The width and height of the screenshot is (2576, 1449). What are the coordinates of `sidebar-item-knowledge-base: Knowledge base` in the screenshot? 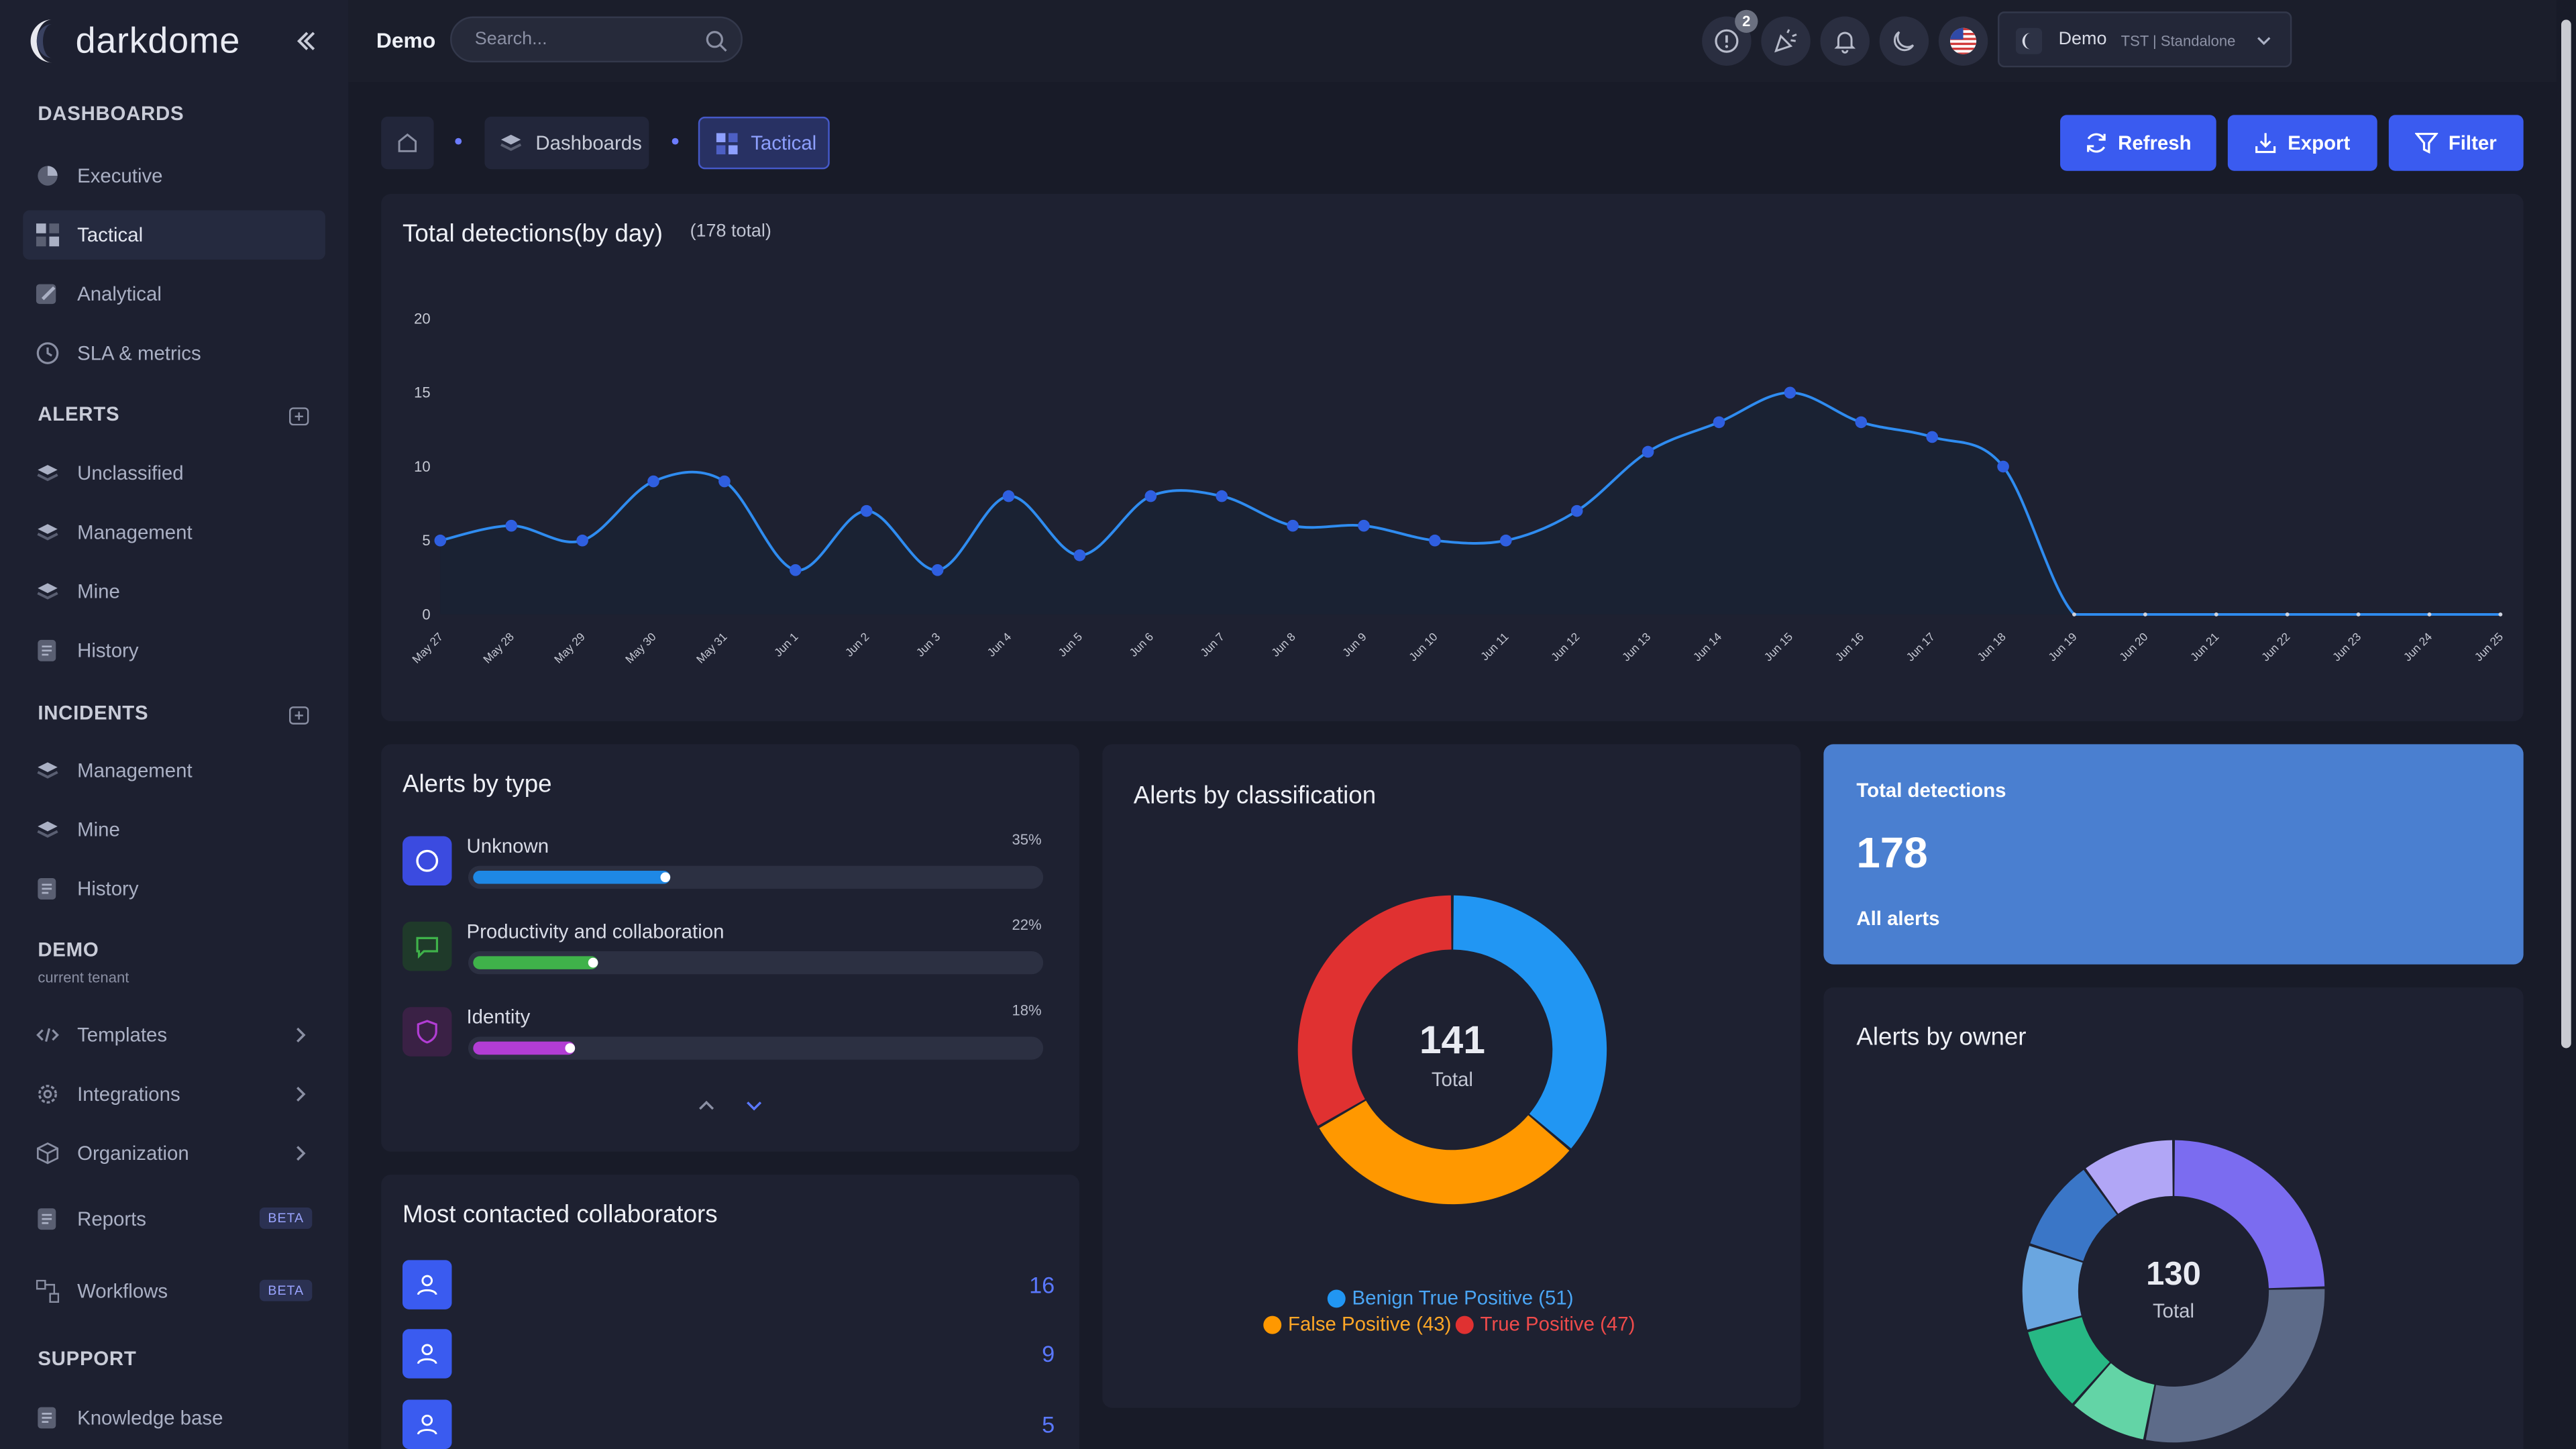 It's located at (174, 1417).